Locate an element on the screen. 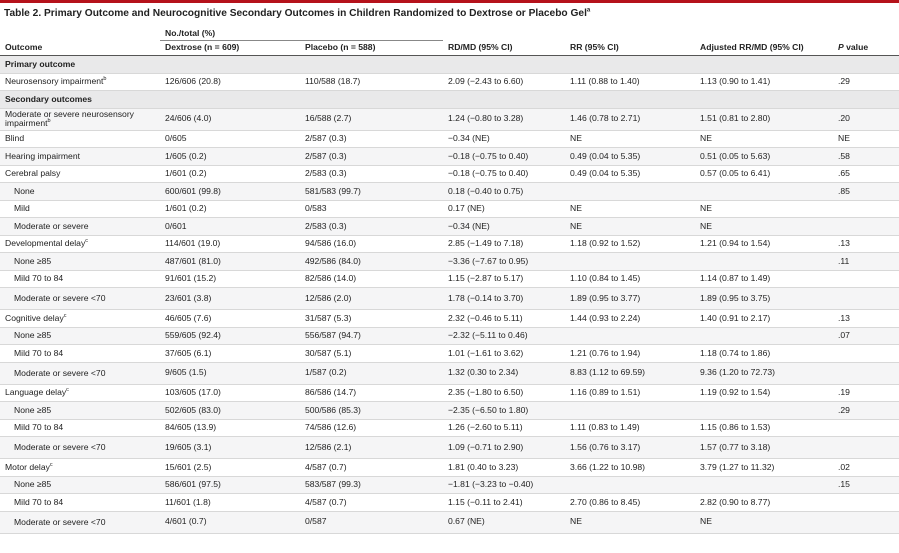  accent-rule is located at coordinates (449, 1).